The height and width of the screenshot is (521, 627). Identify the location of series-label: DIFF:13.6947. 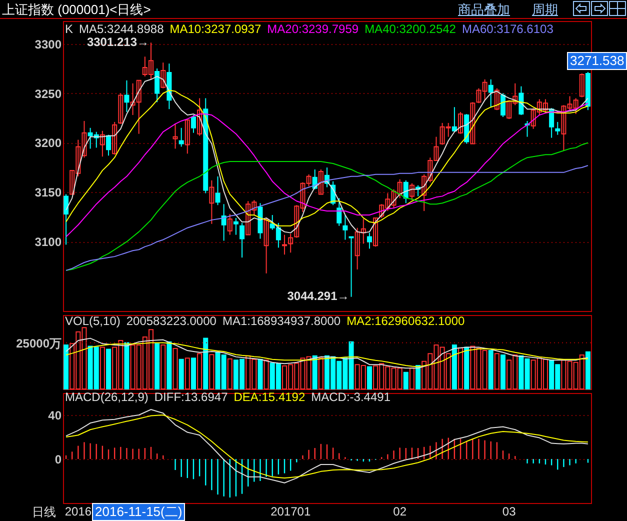
(191, 397).